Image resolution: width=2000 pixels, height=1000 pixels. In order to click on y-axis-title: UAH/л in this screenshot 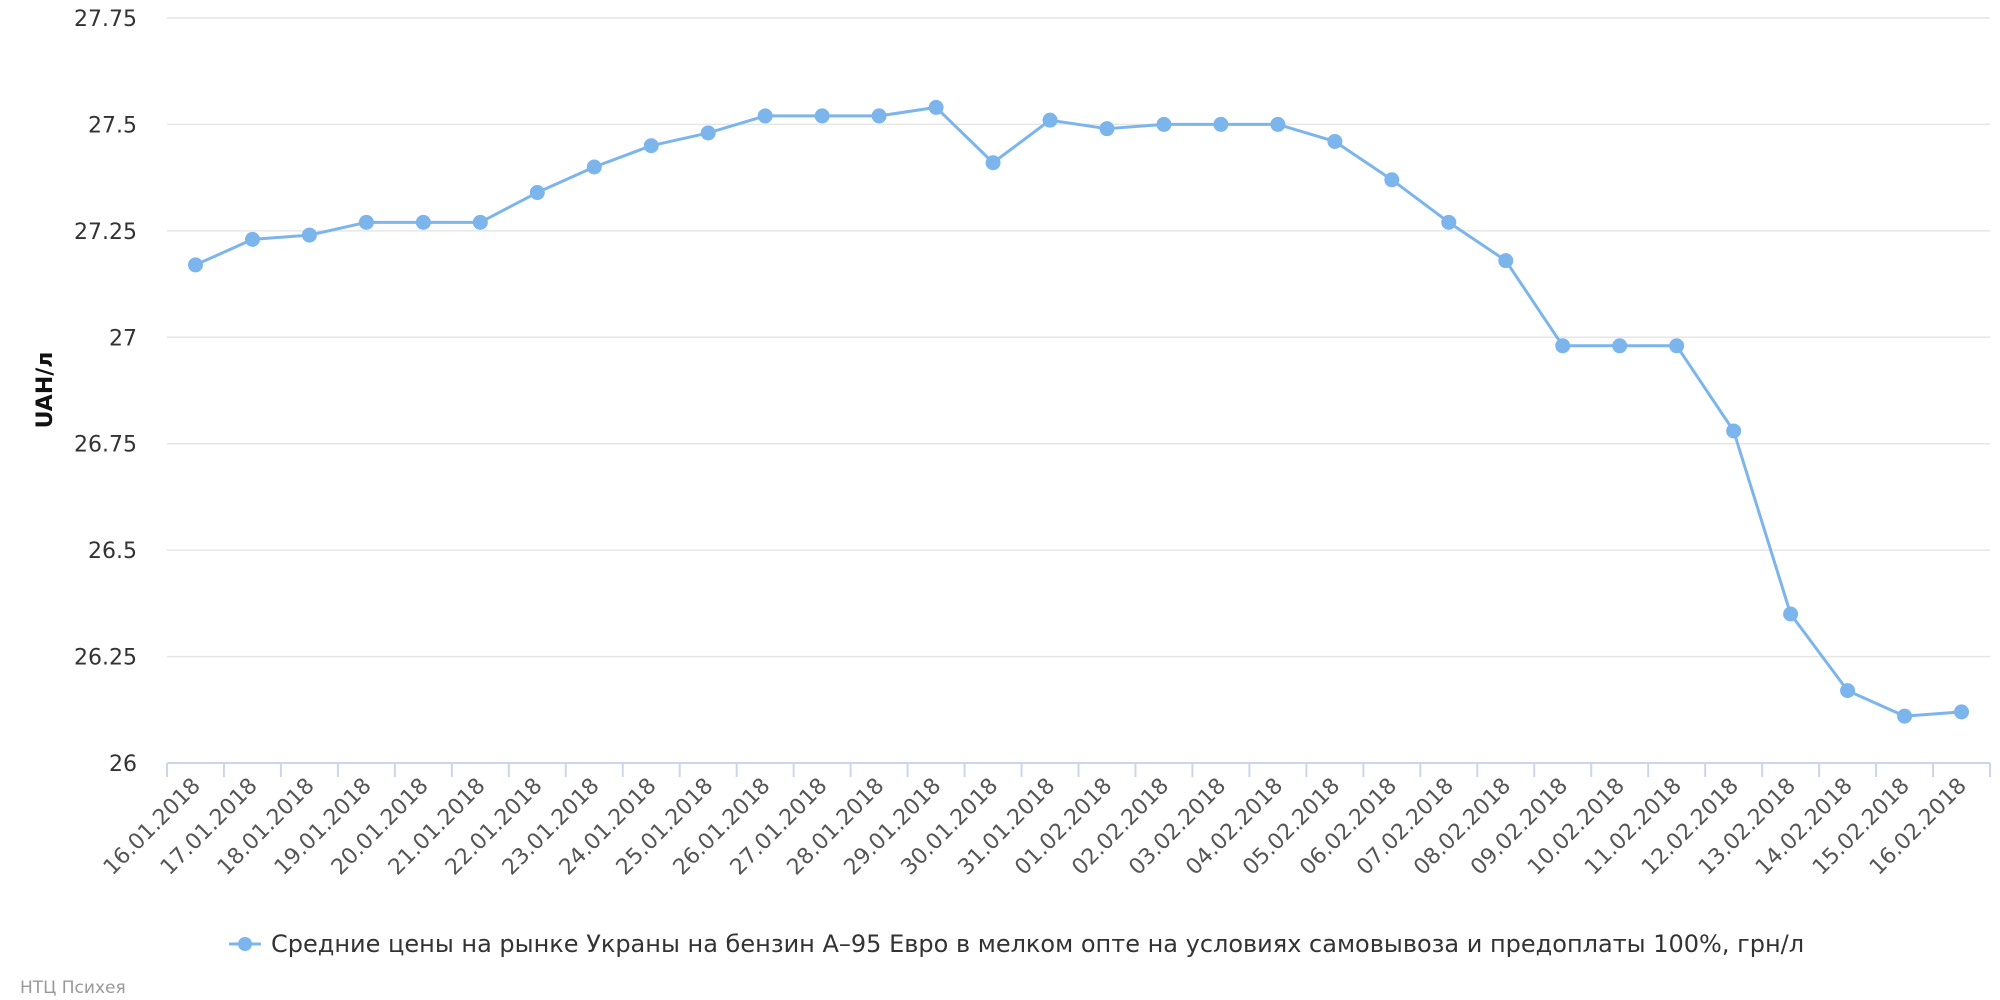, I will do `click(45, 390)`.